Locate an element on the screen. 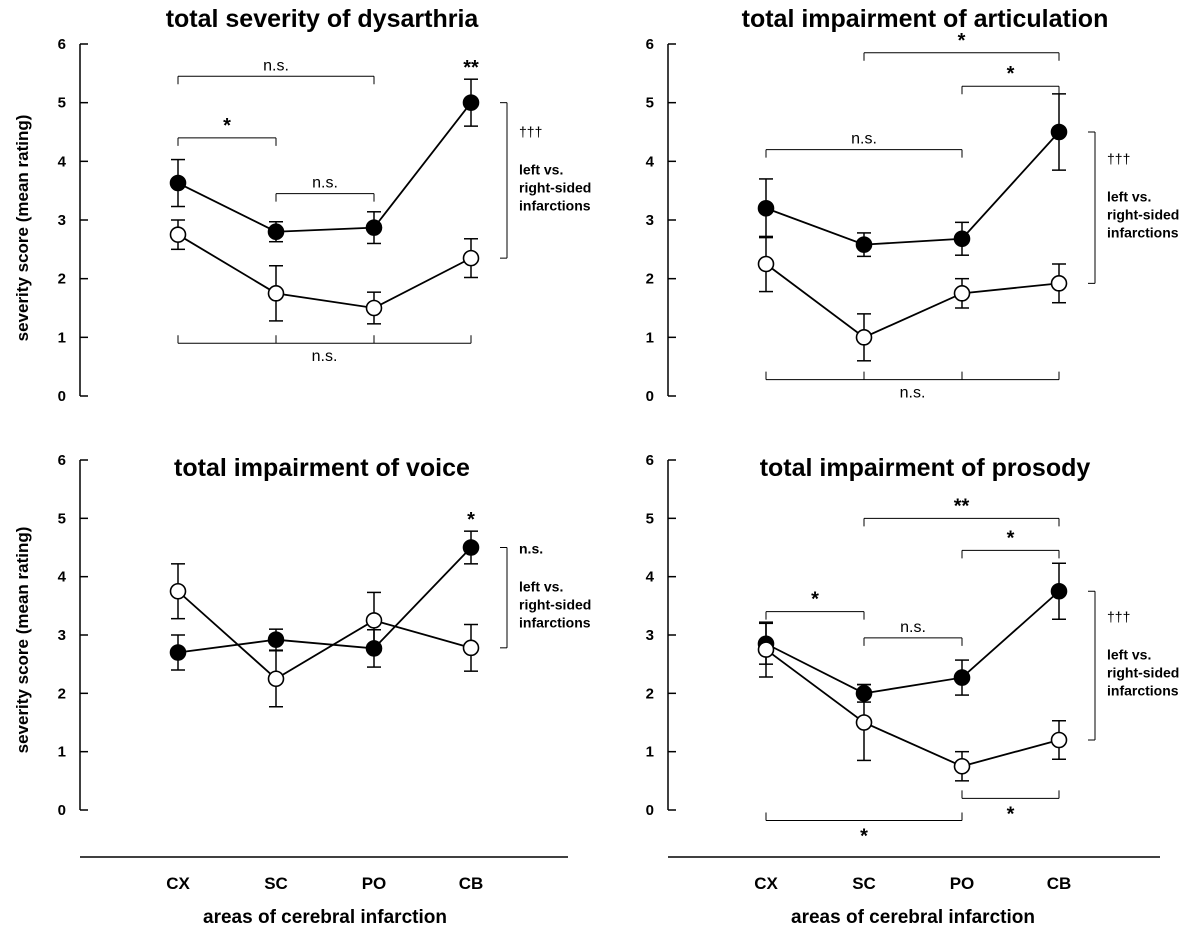  y-axis-label-top: severity score (mean rating) is located at coordinates (22, 228).